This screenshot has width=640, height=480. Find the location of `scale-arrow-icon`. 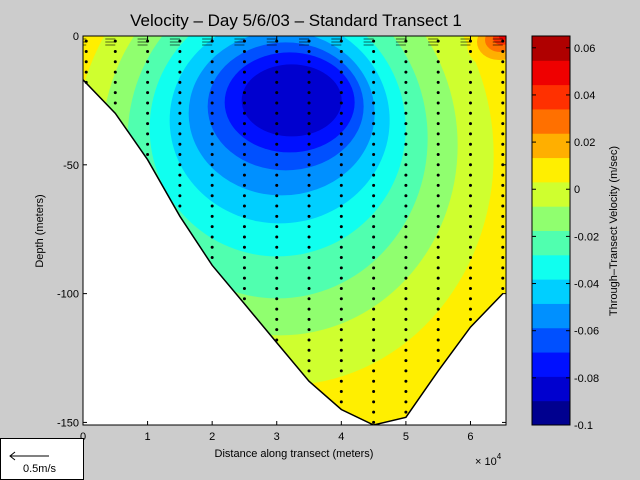

scale-arrow-icon is located at coordinates (29, 456).